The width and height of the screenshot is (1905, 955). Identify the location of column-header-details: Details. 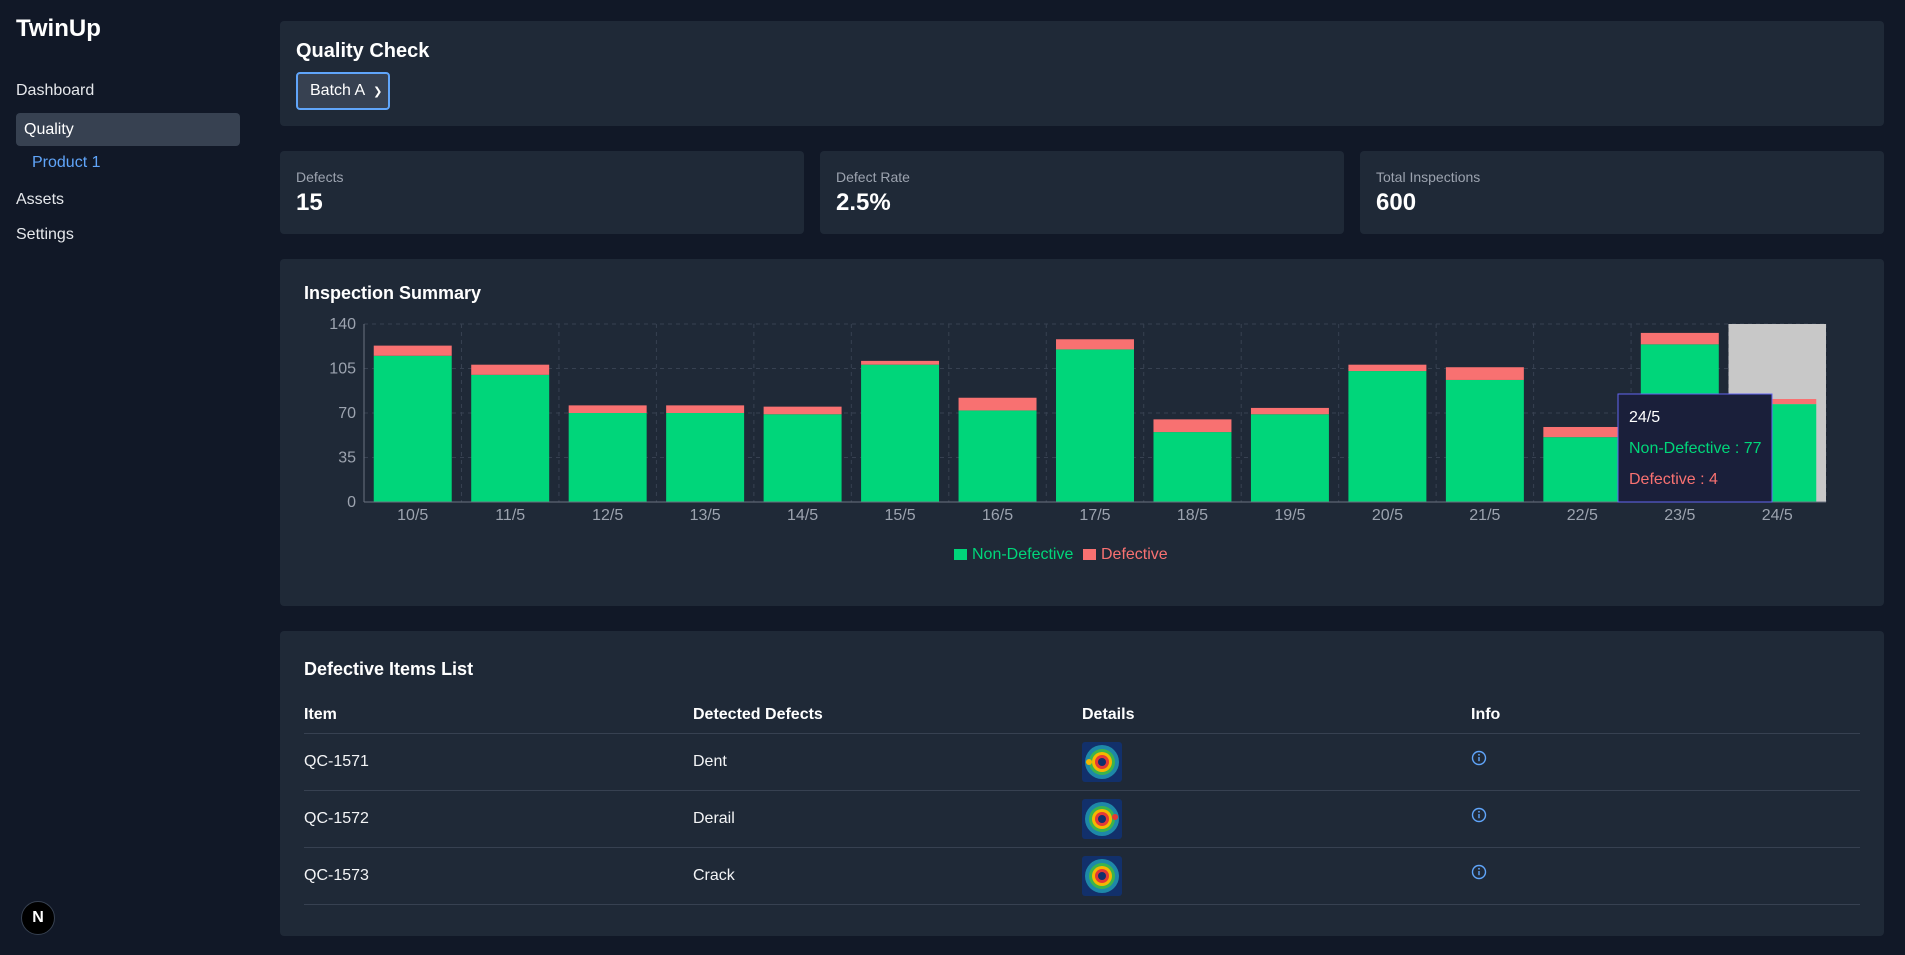
(1108, 714).